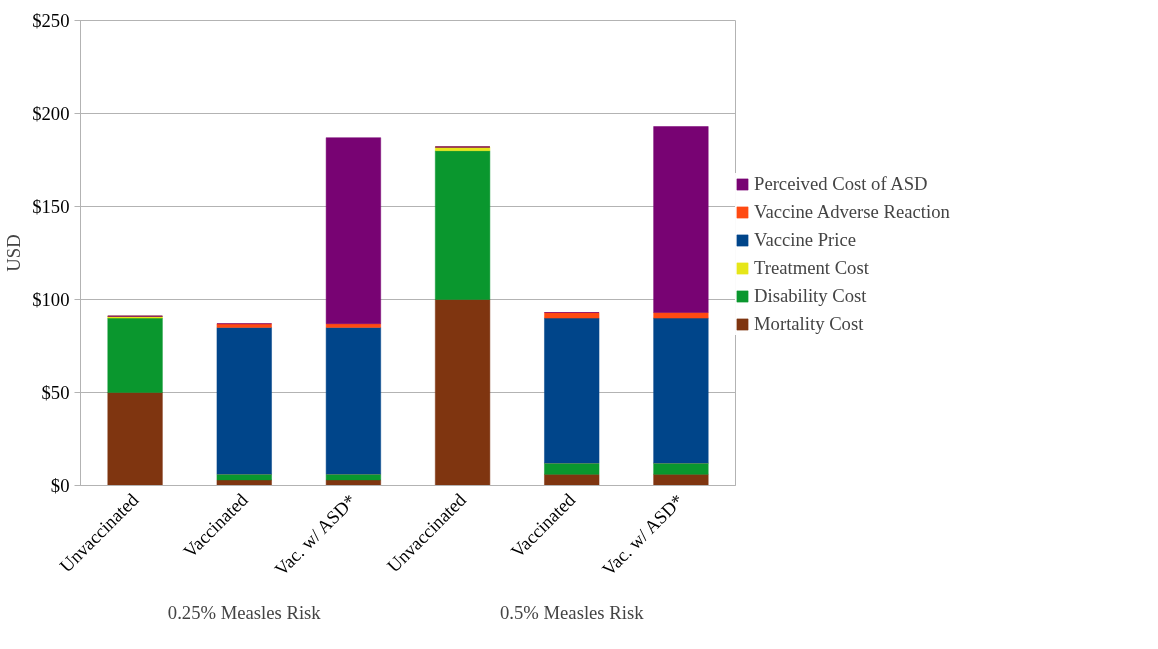 This screenshot has width=1158, height=649. I want to click on legend-label: Disability Cost, so click(810, 296).